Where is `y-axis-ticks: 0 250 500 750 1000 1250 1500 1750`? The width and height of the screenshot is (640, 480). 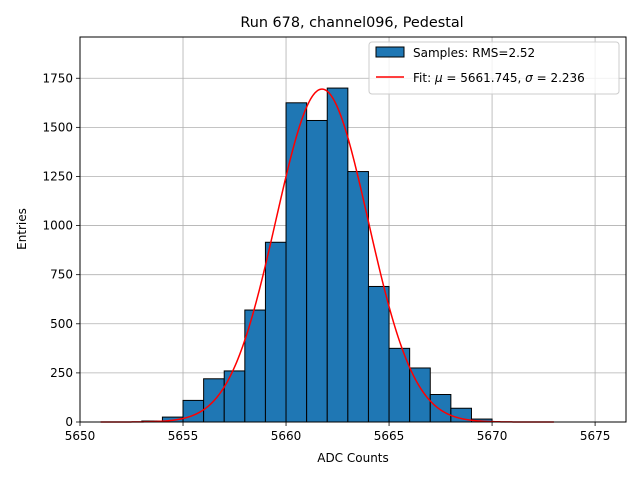
y-axis-ticks: 0 250 500 750 1000 1250 1500 1750 is located at coordinates (61, 250).